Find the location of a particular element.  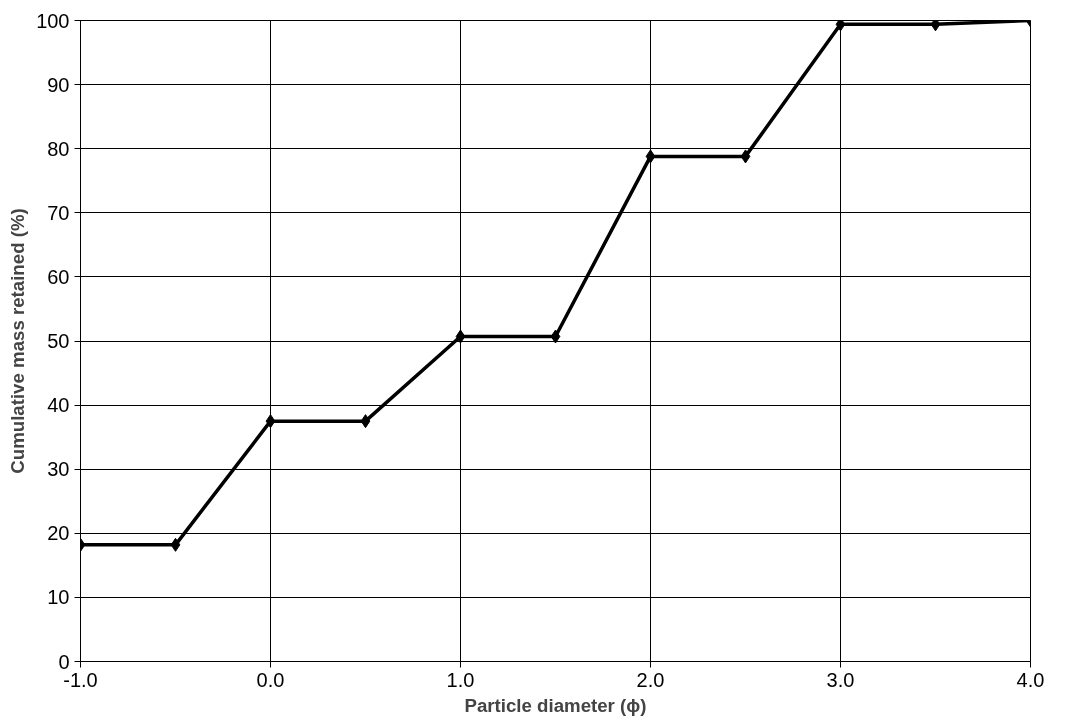

x-tick-label: 0.0 is located at coordinates (270, 679).